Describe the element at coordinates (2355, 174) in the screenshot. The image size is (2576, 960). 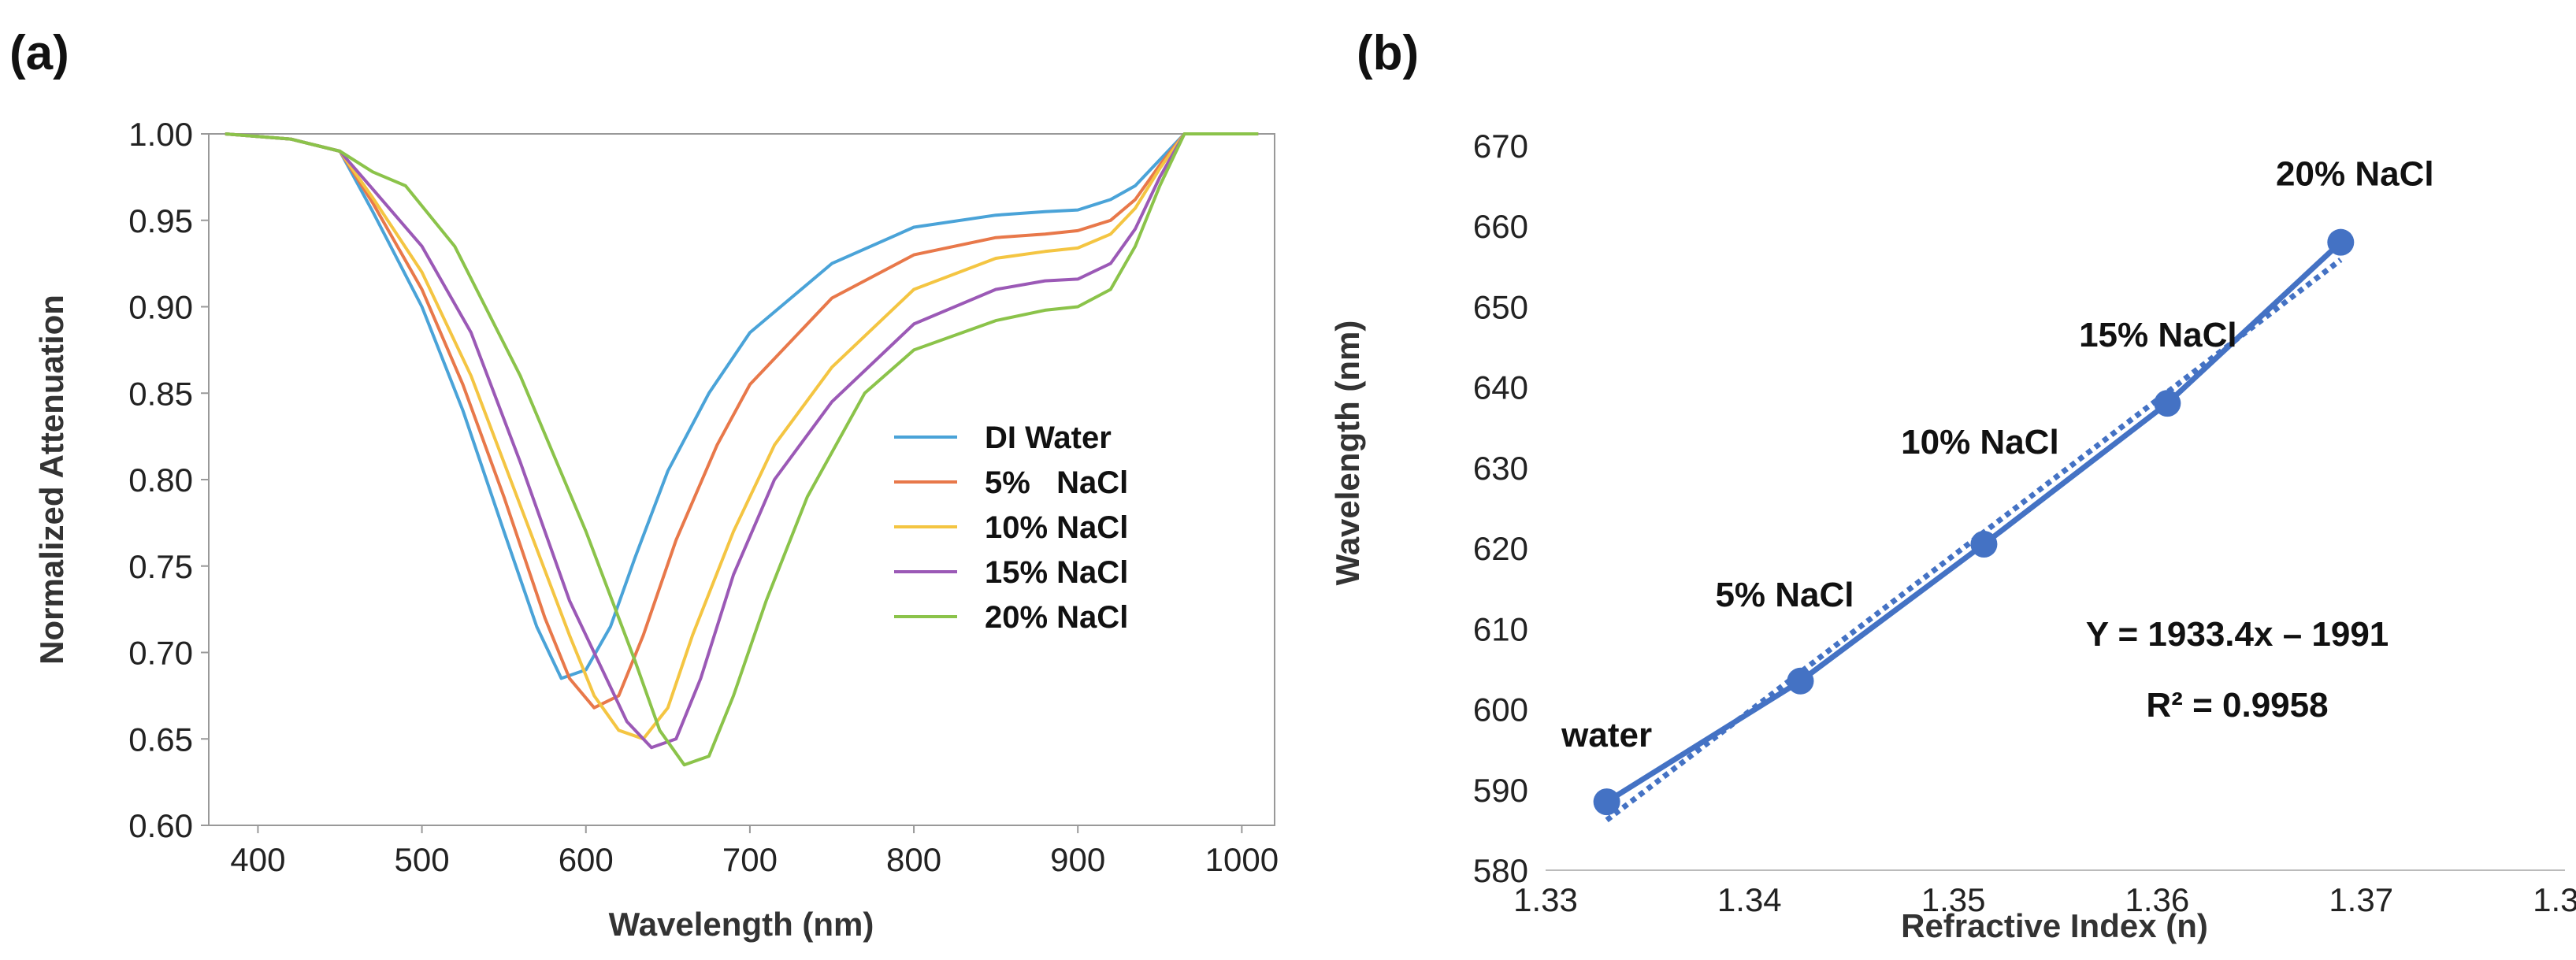
I see `point-label-5: 20% NaCl` at that location.